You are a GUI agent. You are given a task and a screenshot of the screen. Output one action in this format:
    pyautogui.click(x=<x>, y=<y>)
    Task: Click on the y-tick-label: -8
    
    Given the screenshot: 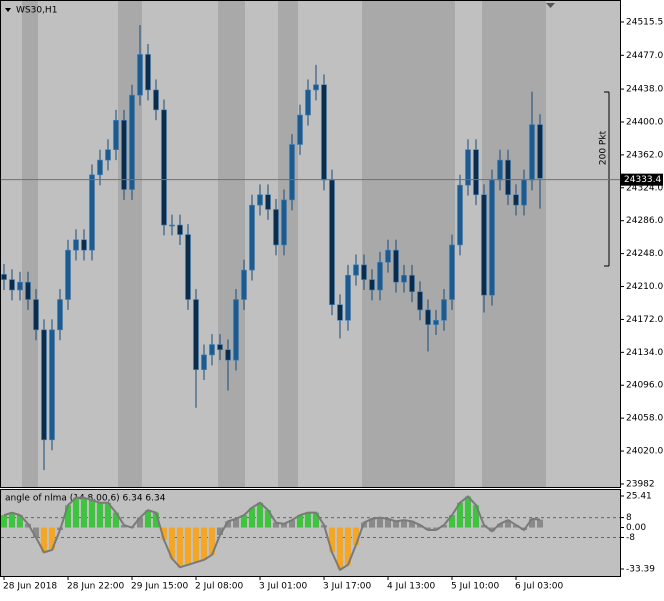 What is the action you would take?
    pyautogui.click(x=630, y=538)
    